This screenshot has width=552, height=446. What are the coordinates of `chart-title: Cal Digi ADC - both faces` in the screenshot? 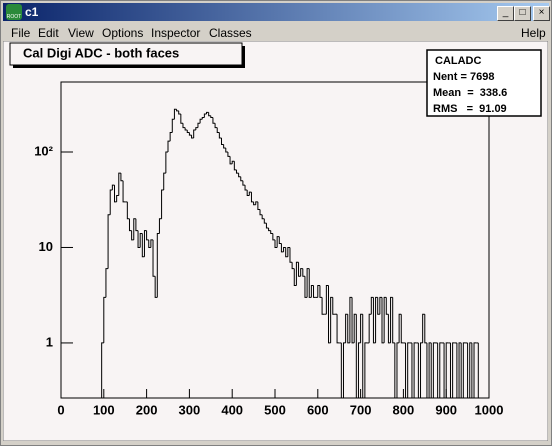 It's located at (101, 52).